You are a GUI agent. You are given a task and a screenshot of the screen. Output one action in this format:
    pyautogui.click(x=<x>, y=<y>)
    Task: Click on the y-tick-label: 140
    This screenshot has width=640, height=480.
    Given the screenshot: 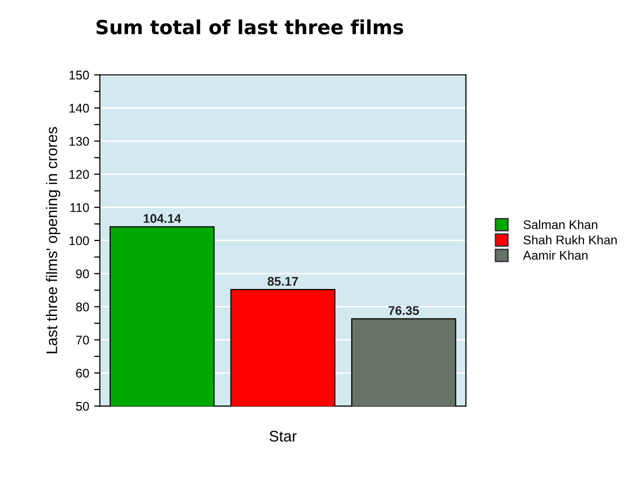 What is the action you would take?
    pyautogui.click(x=79, y=108)
    